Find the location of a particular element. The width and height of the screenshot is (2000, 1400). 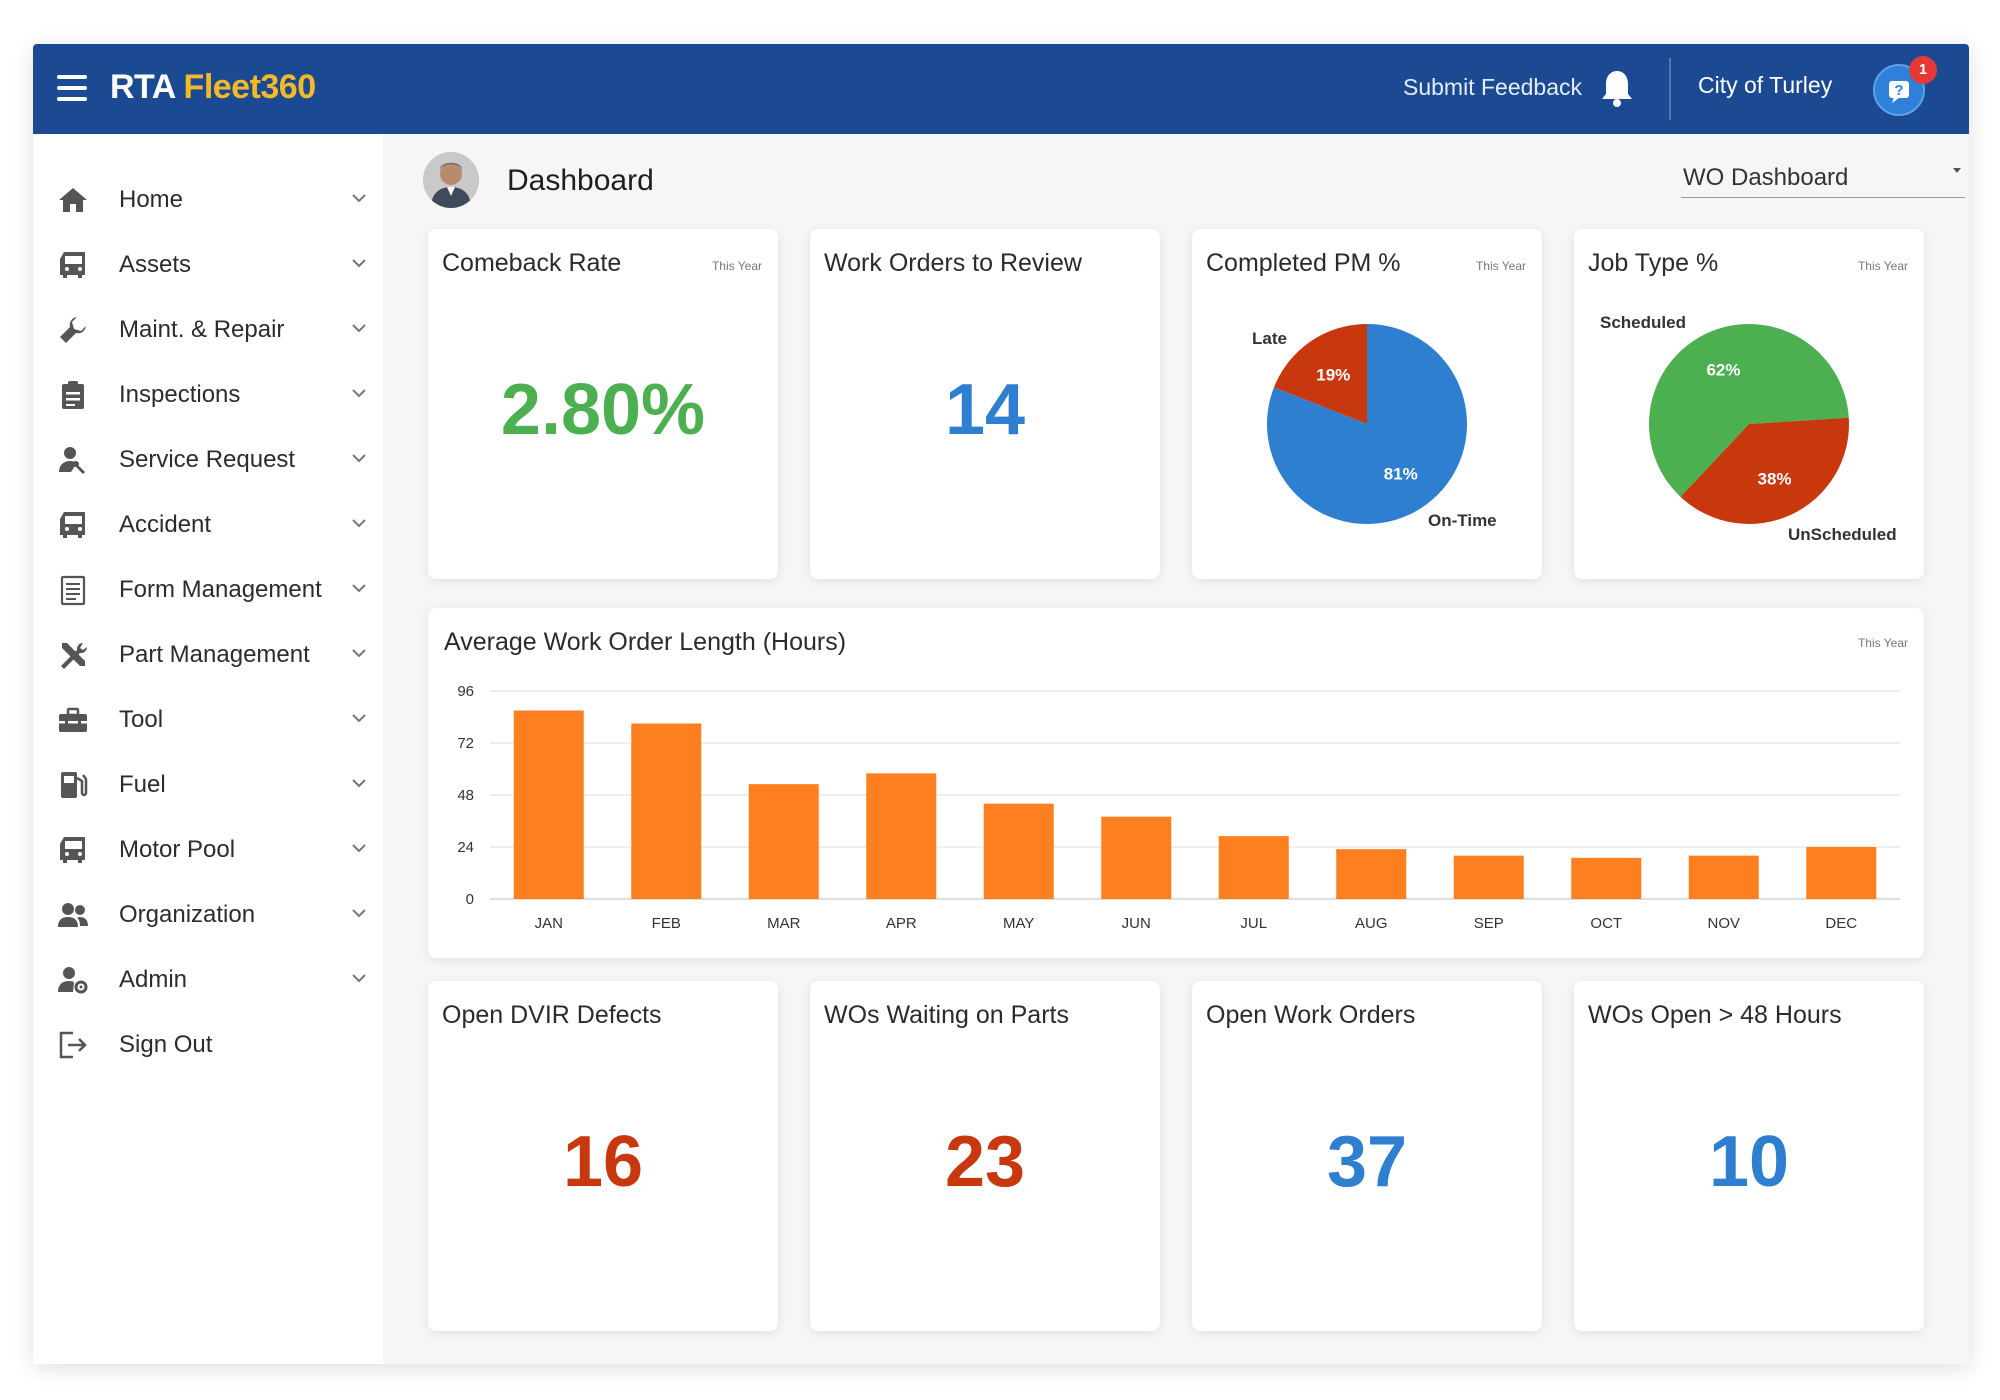

bar-dec is located at coordinates (1841, 873).